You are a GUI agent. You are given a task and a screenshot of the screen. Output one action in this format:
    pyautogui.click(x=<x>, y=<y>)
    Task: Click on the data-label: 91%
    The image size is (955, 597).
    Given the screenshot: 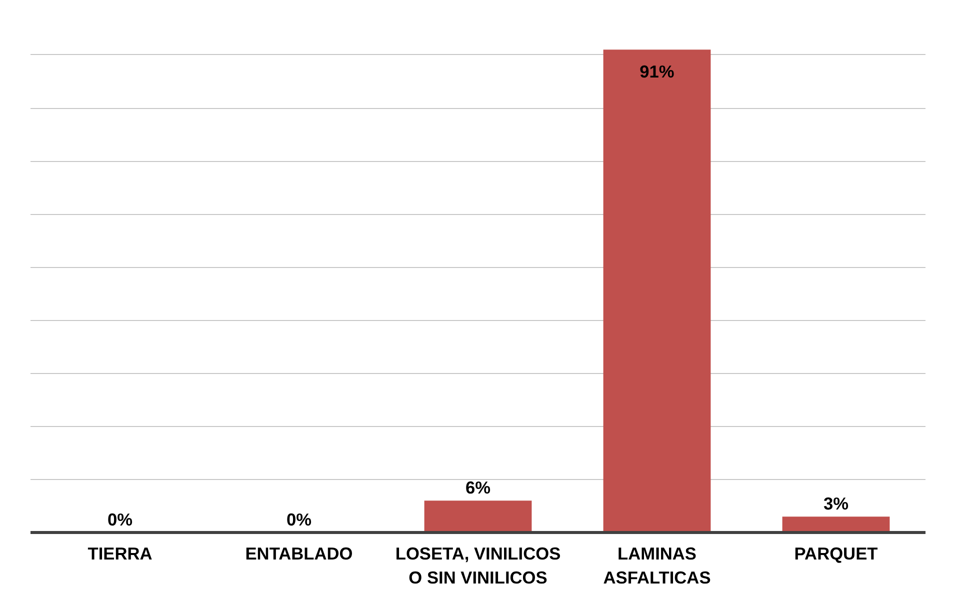 What is the action you would take?
    pyautogui.click(x=657, y=72)
    